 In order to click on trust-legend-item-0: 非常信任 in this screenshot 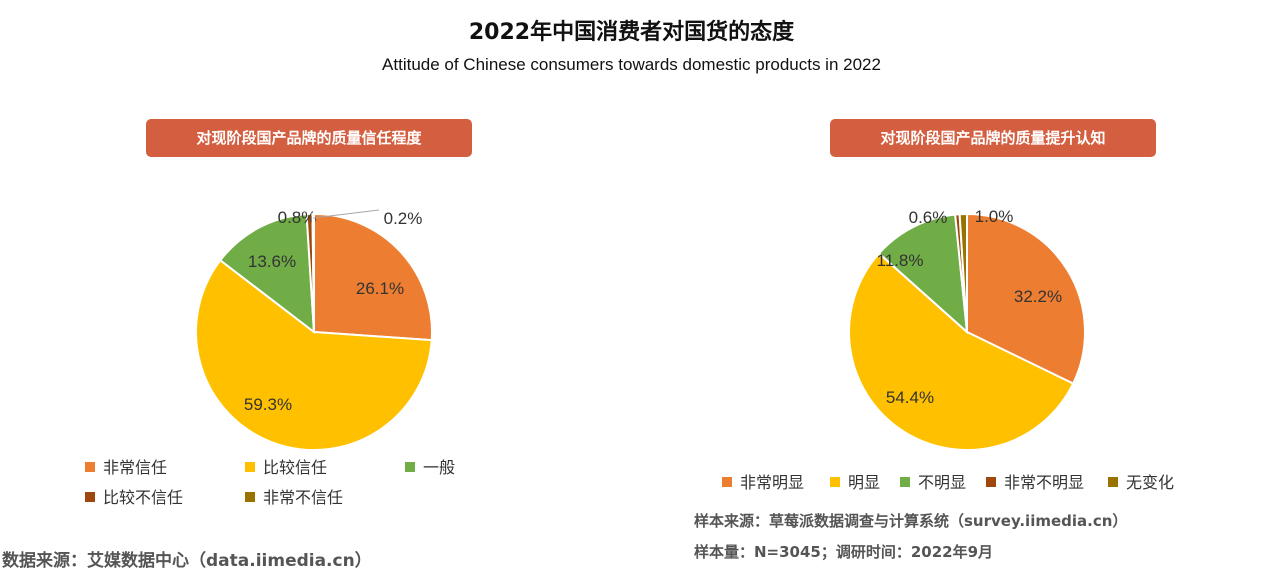, I will do `click(126, 468)`.